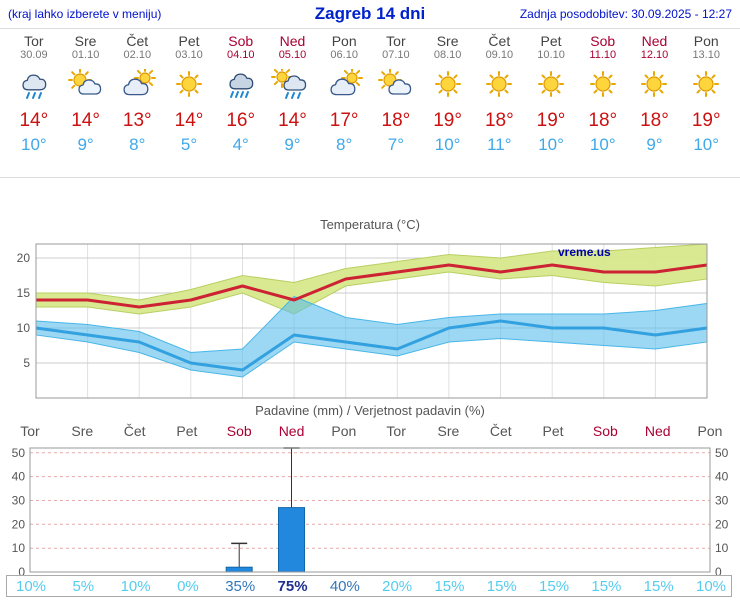 The width and height of the screenshot is (740, 600). I want to click on day-name: Pet, so click(551, 41).